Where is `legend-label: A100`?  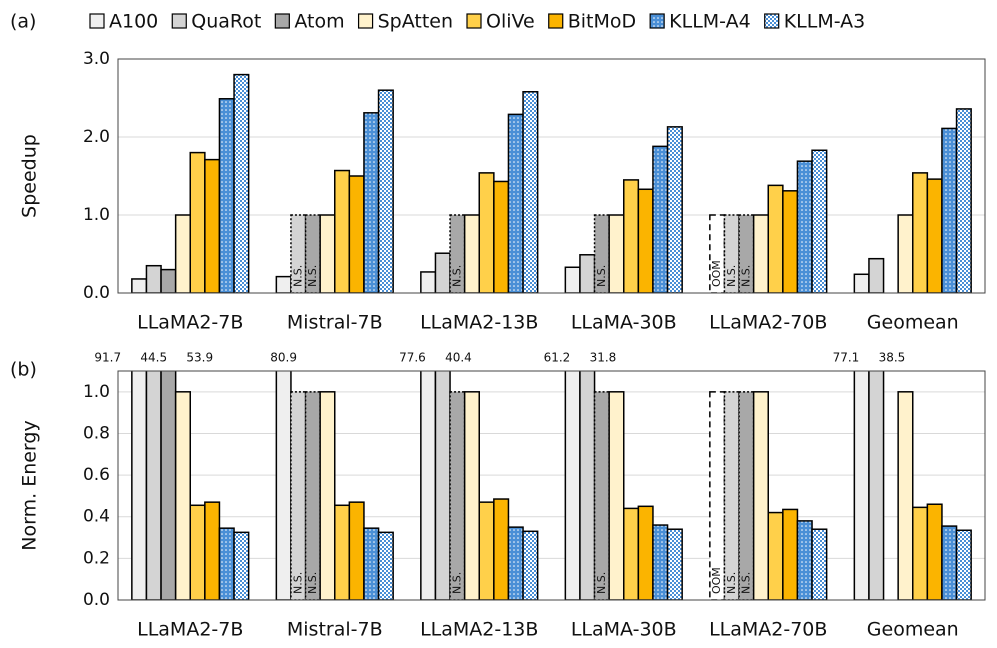 legend-label: A100 is located at coordinates (133, 22).